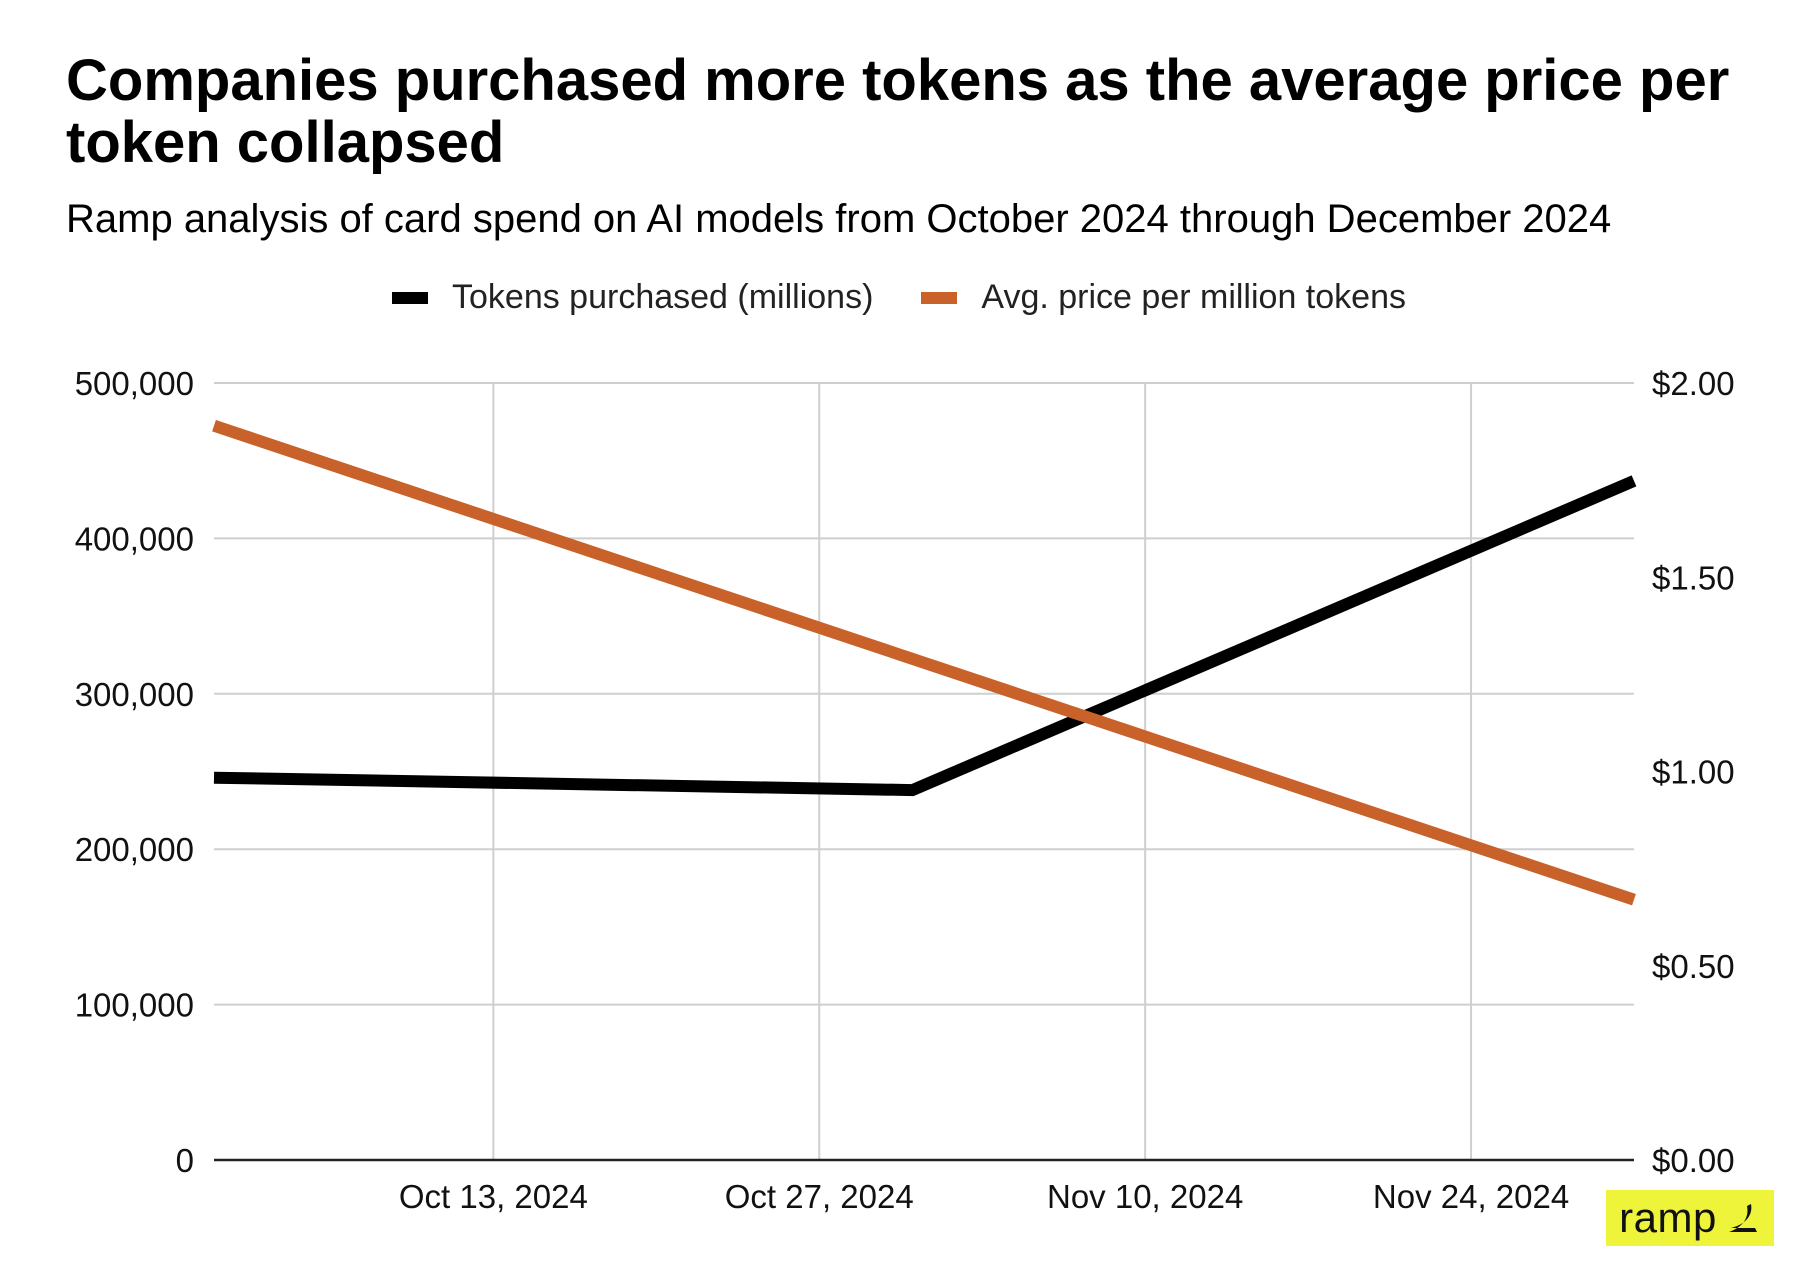 The width and height of the screenshot is (1798, 1264). Describe the element at coordinates (1471, 1196) in the screenshot. I see `x-tick-label: Nov 24, 2024` at that location.